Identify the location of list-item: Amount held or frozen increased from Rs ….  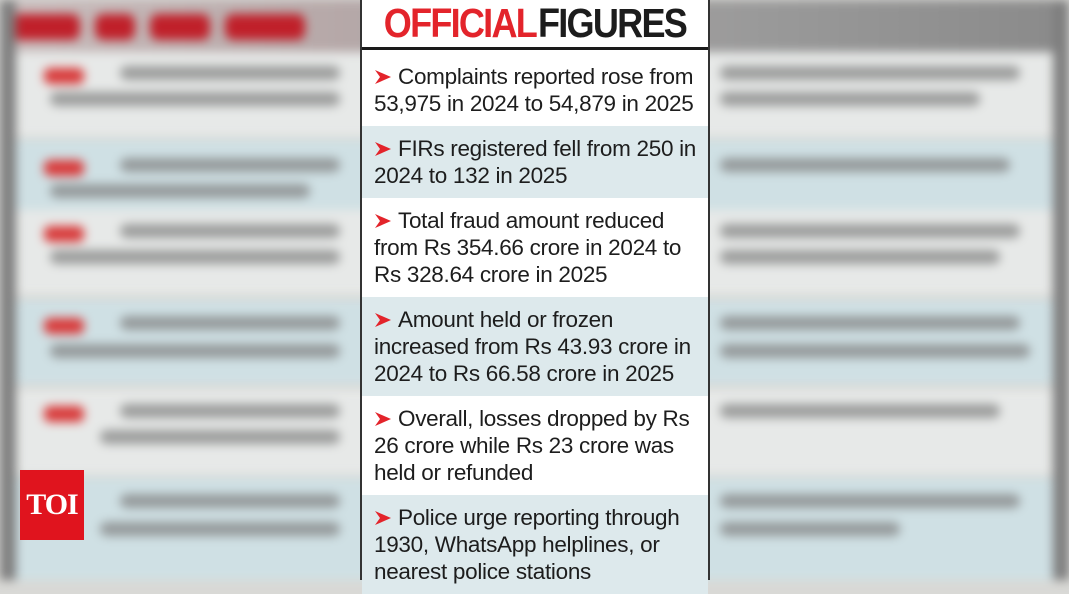
(535, 346).